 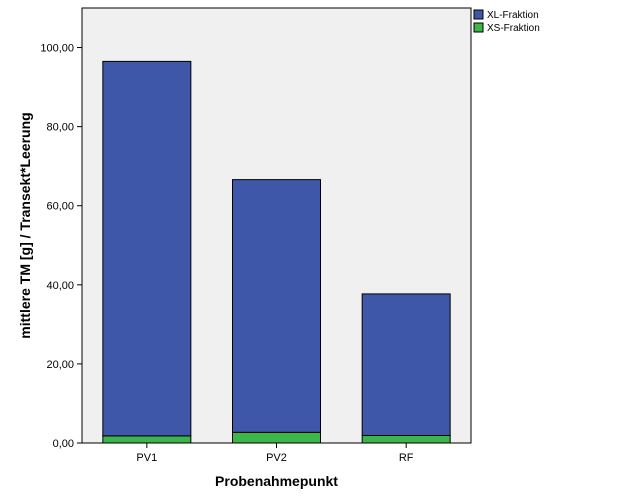 What do you see at coordinates (406, 439) in the screenshot?
I see `bar-xs-fraktion-rf` at bounding box center [406, 439].